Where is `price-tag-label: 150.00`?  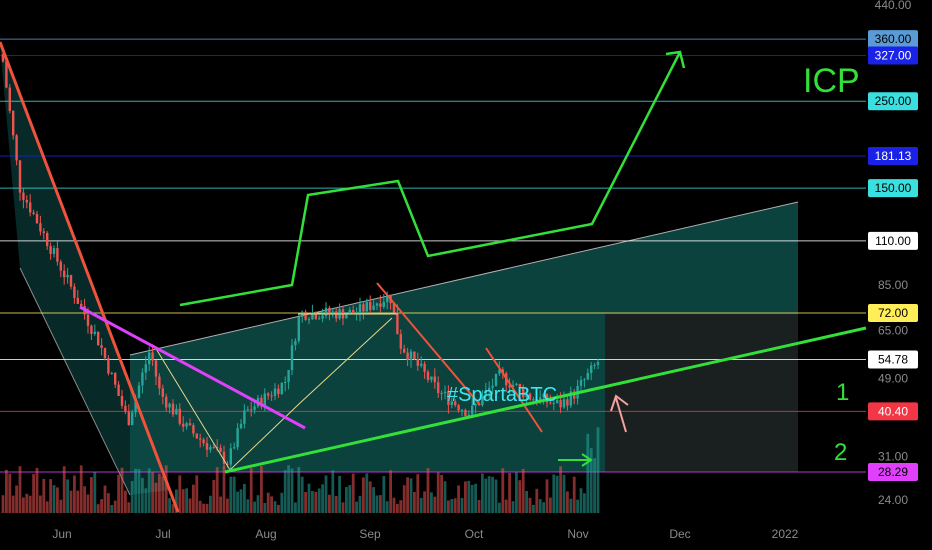
price-tag-label: 150.00 is located at coordinates (893, 188).